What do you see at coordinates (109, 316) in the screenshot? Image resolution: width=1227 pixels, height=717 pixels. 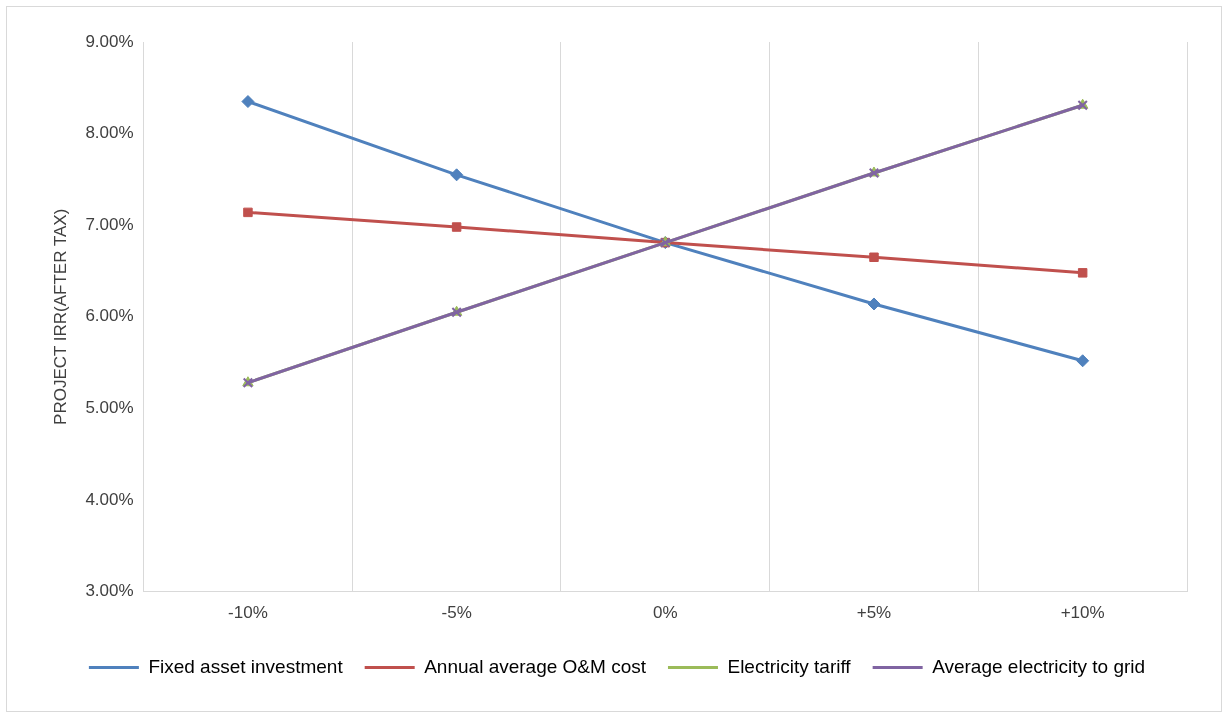 I see `y-tick-label: 6.00%` at bounding box center [109, 316].